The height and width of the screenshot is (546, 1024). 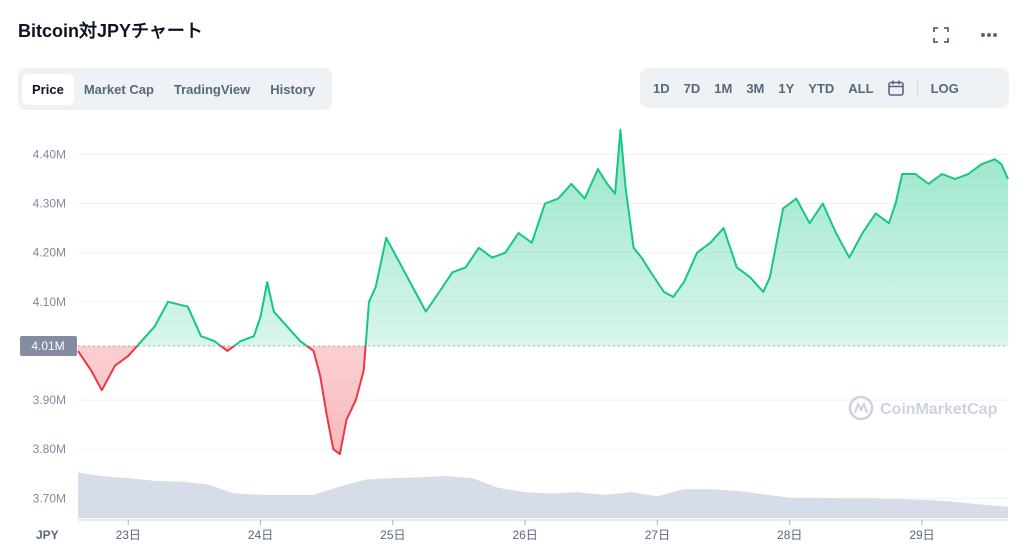 I want to click on y-tick-label: 4.40M, so click(x=49, y=154).